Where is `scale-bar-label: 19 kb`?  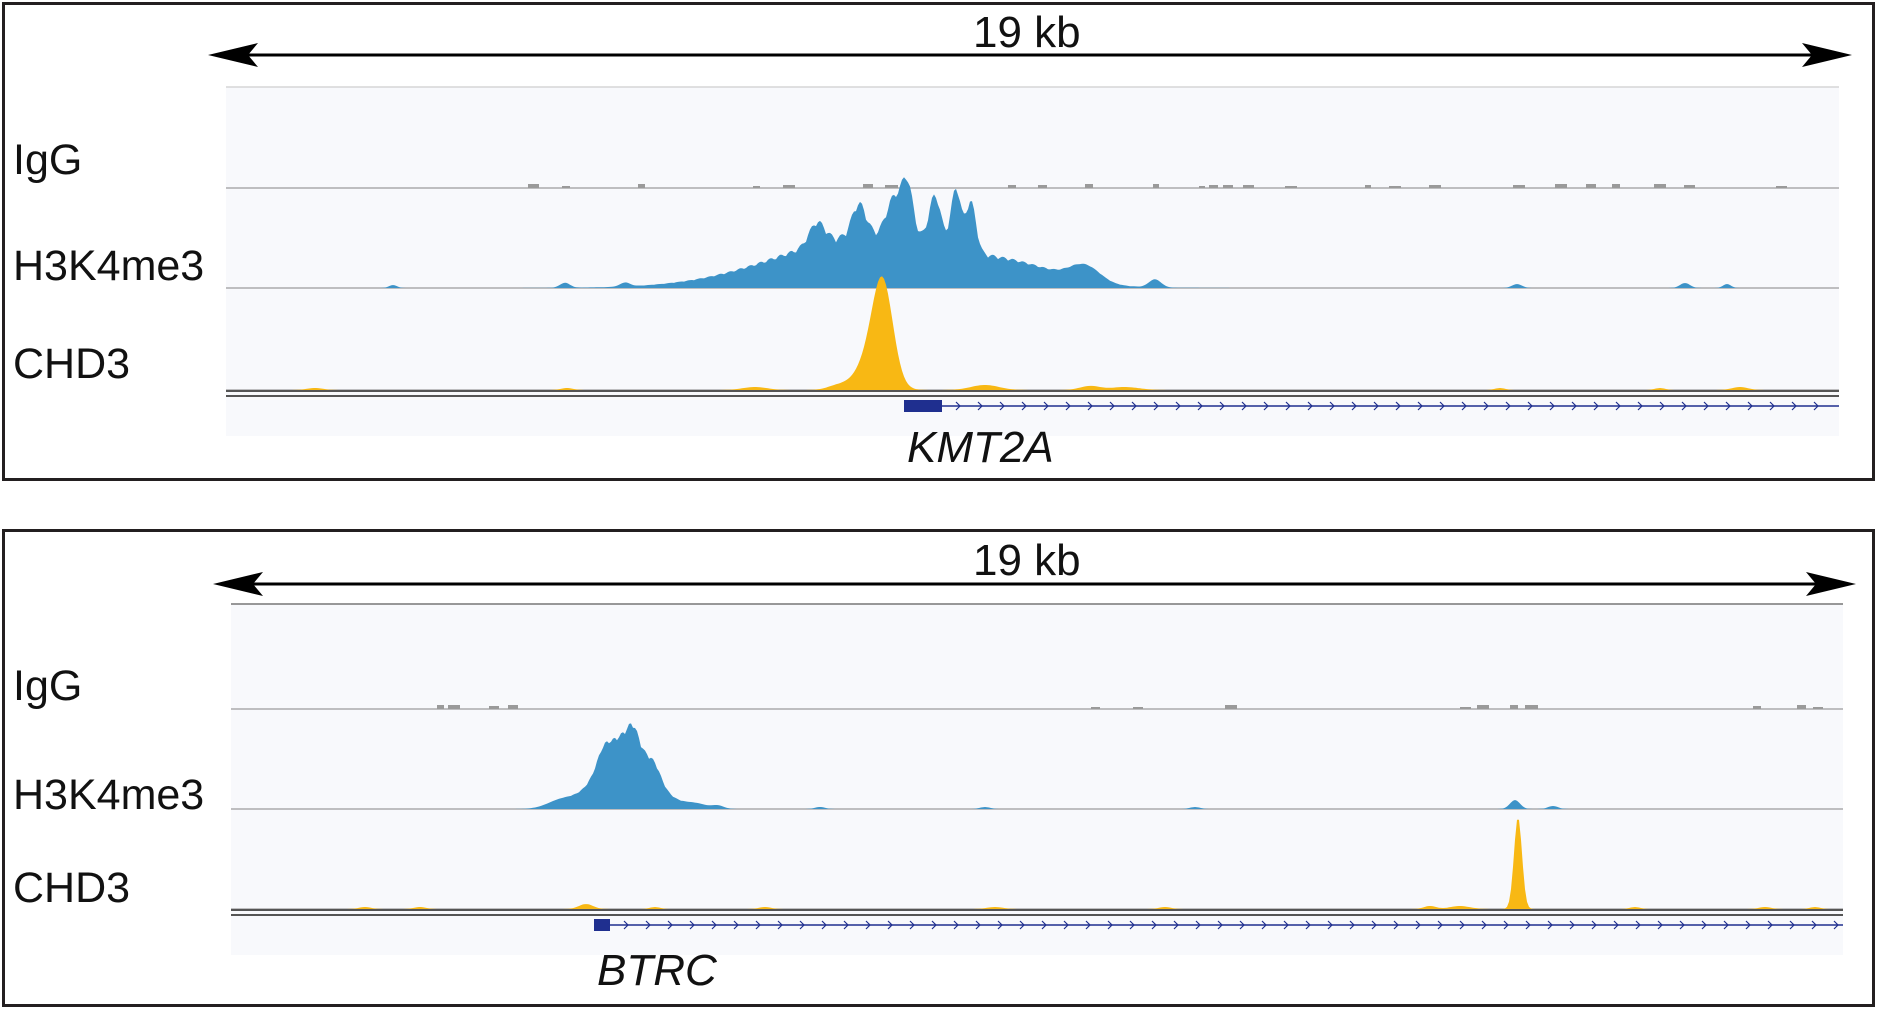 scale-bar-label: 19 kb is located at coordinates (1027, 32).